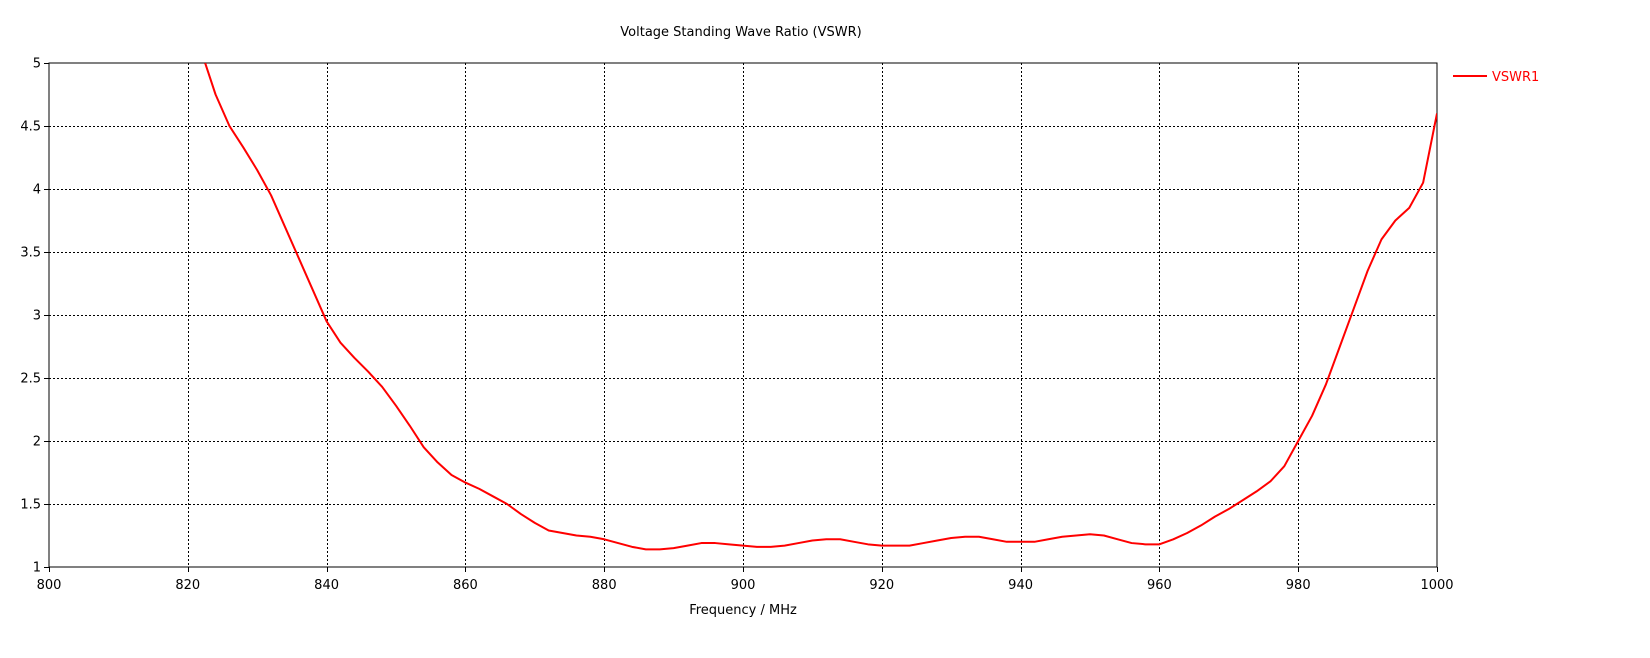  What do you see at coordinates (49, 585) in the screenshot?
I see `x-tick-label: 800` at bounding box center [49, 585].